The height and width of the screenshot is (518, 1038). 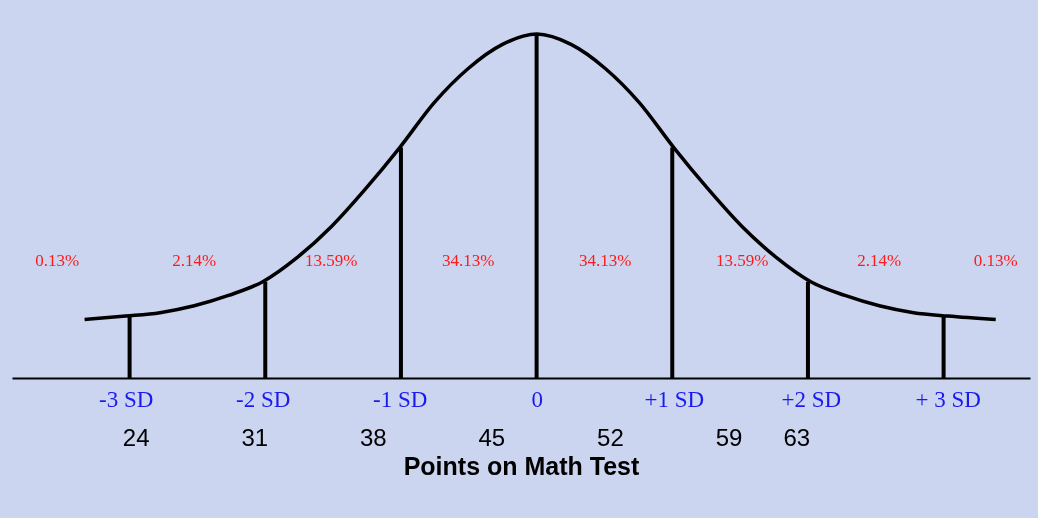 What do you see at coordinates (126, 399) in the screenshot?
I see `x-tick-label: -3 SD` at bounding box center [126, 399].